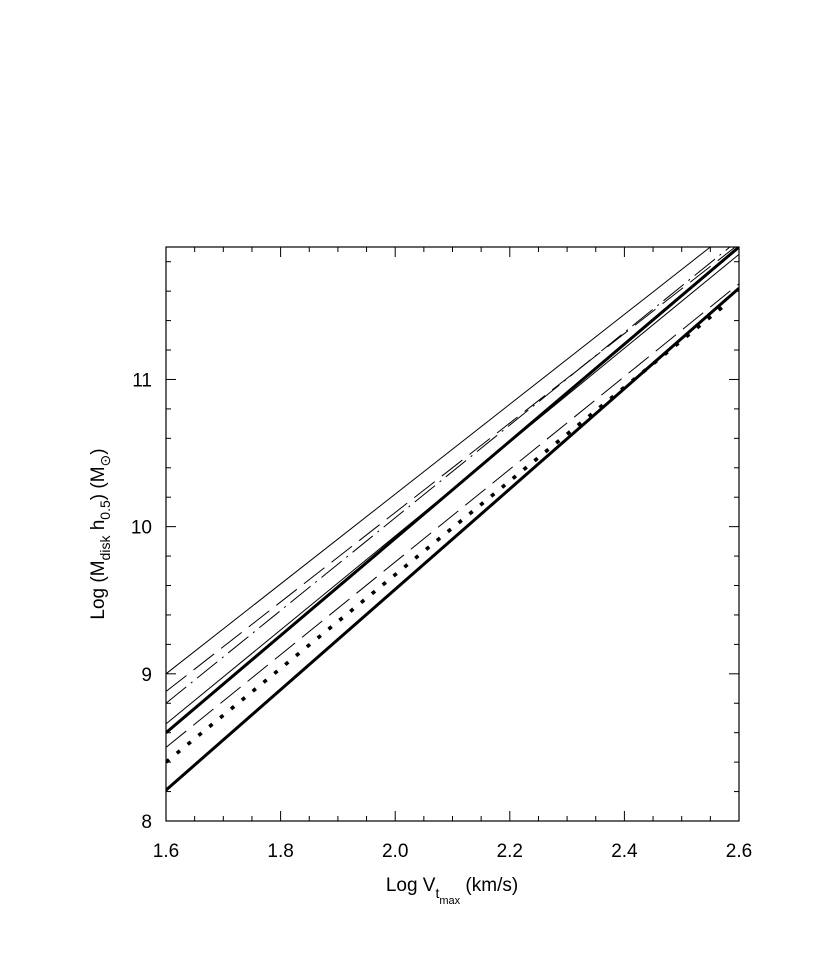 The width and height of the screenshot is (830, 966). Describe the element at coordinates (105, 461) in the screenshot. I see `y-axis-label-sun-symbol: ⊙` at that location.